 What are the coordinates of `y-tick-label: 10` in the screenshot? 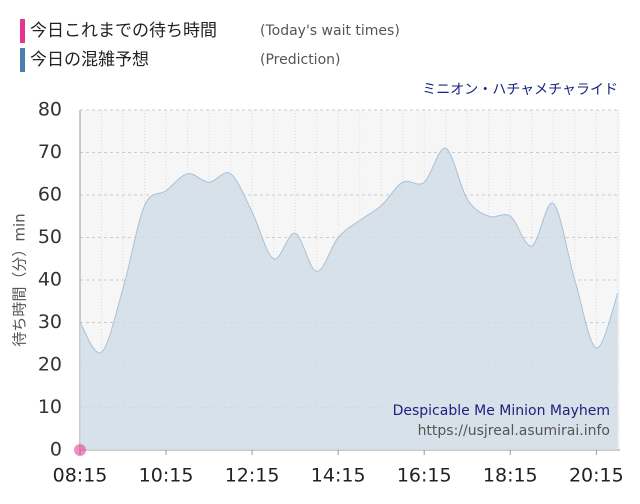 It's located at (50, 407).